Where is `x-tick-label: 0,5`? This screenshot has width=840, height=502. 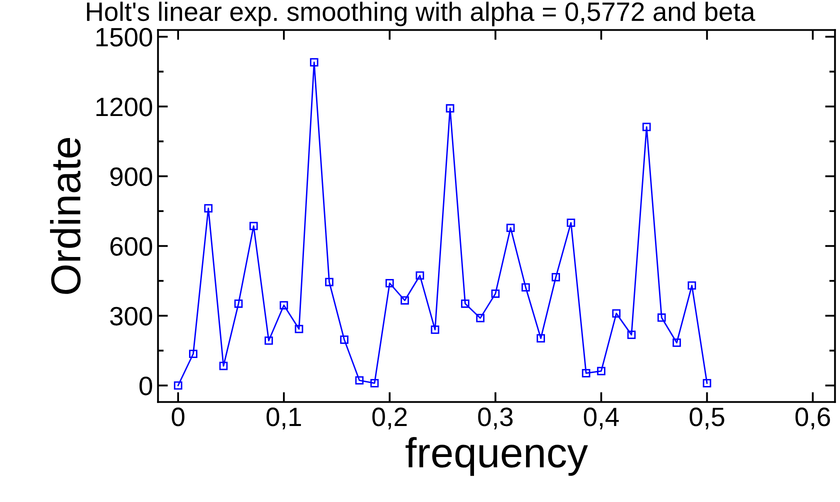
x-tick-label: 0,5 is located at coordinates (707, 419).